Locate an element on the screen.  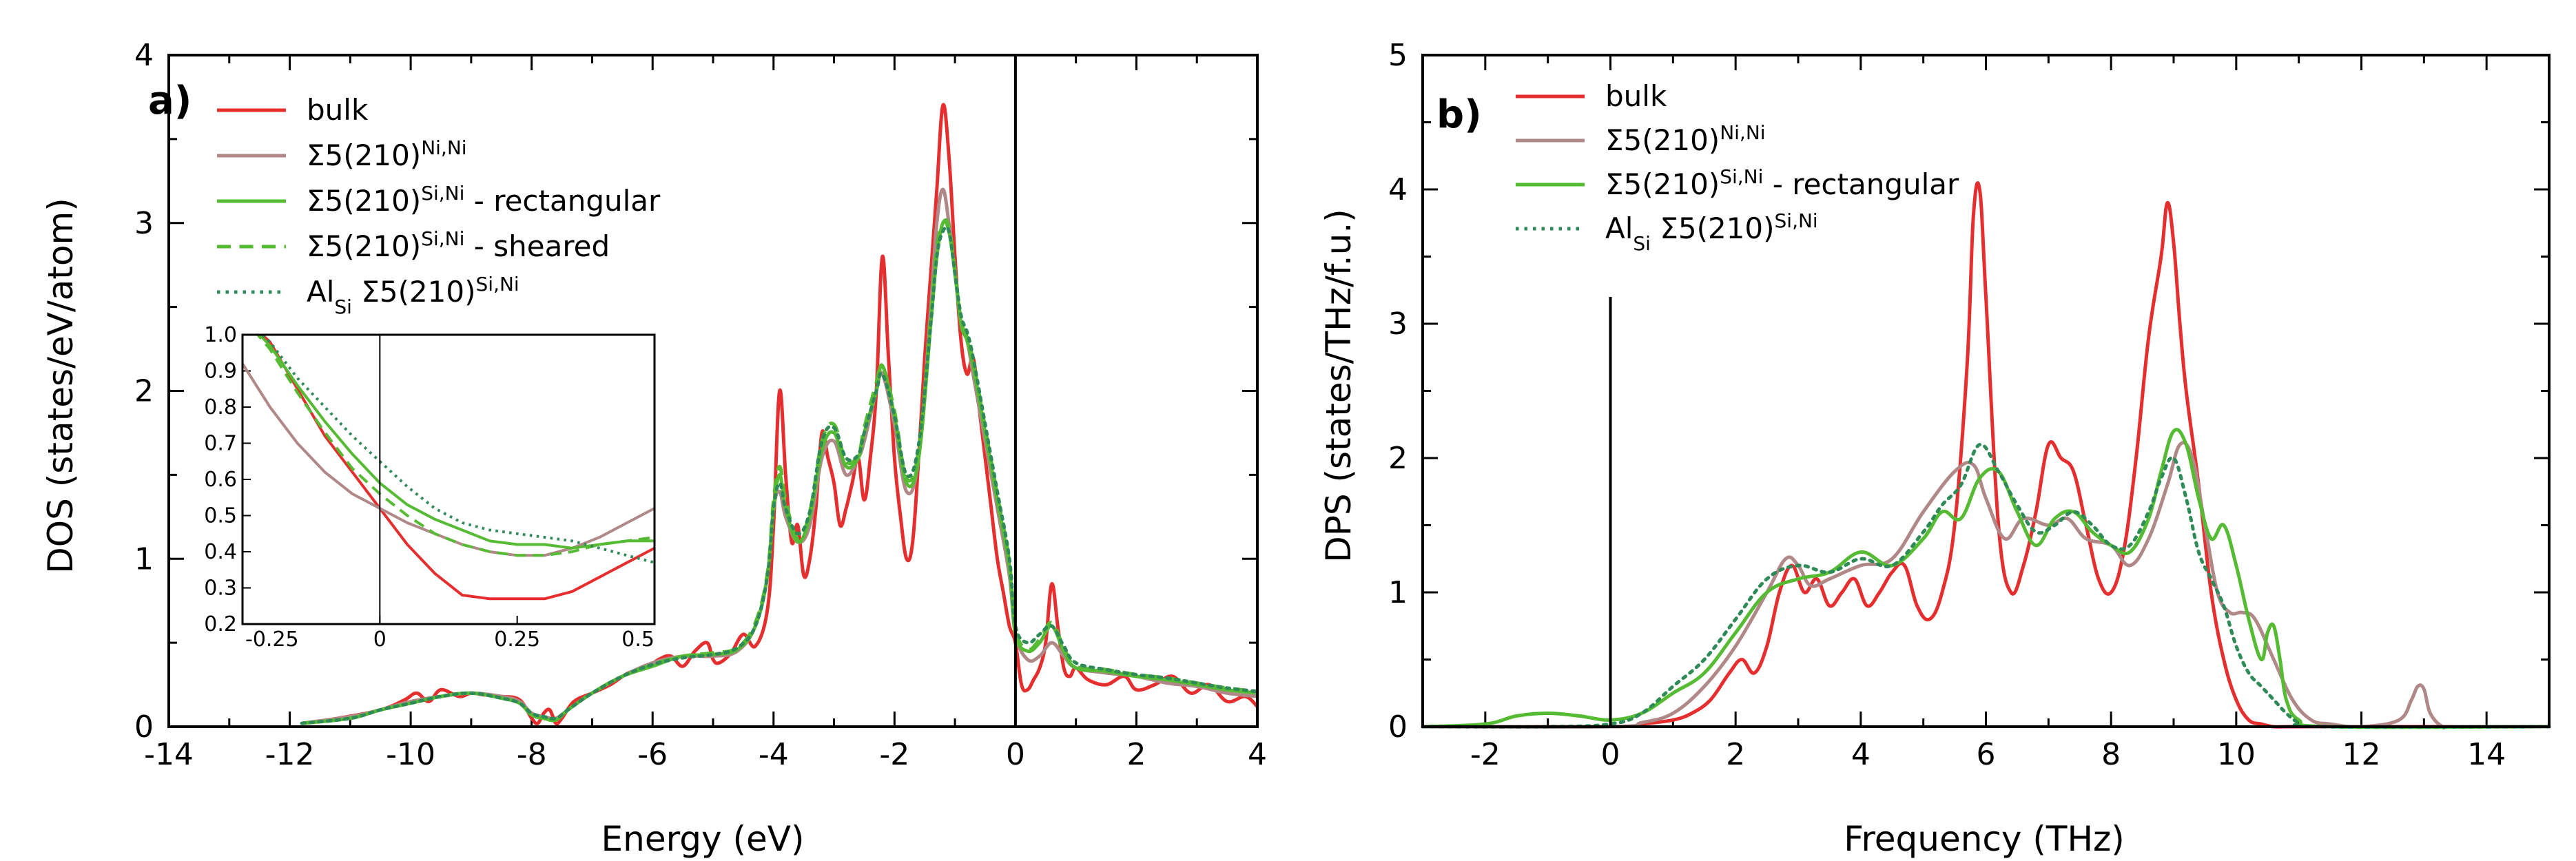
x-tick-label: 10 is located at coordinates (2236, 754).